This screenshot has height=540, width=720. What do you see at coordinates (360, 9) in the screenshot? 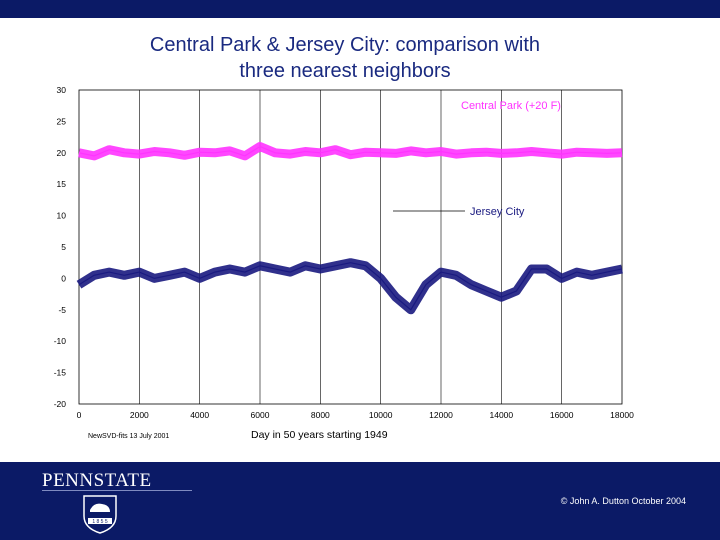
I see `header-band` at bounding box center [360, 9].